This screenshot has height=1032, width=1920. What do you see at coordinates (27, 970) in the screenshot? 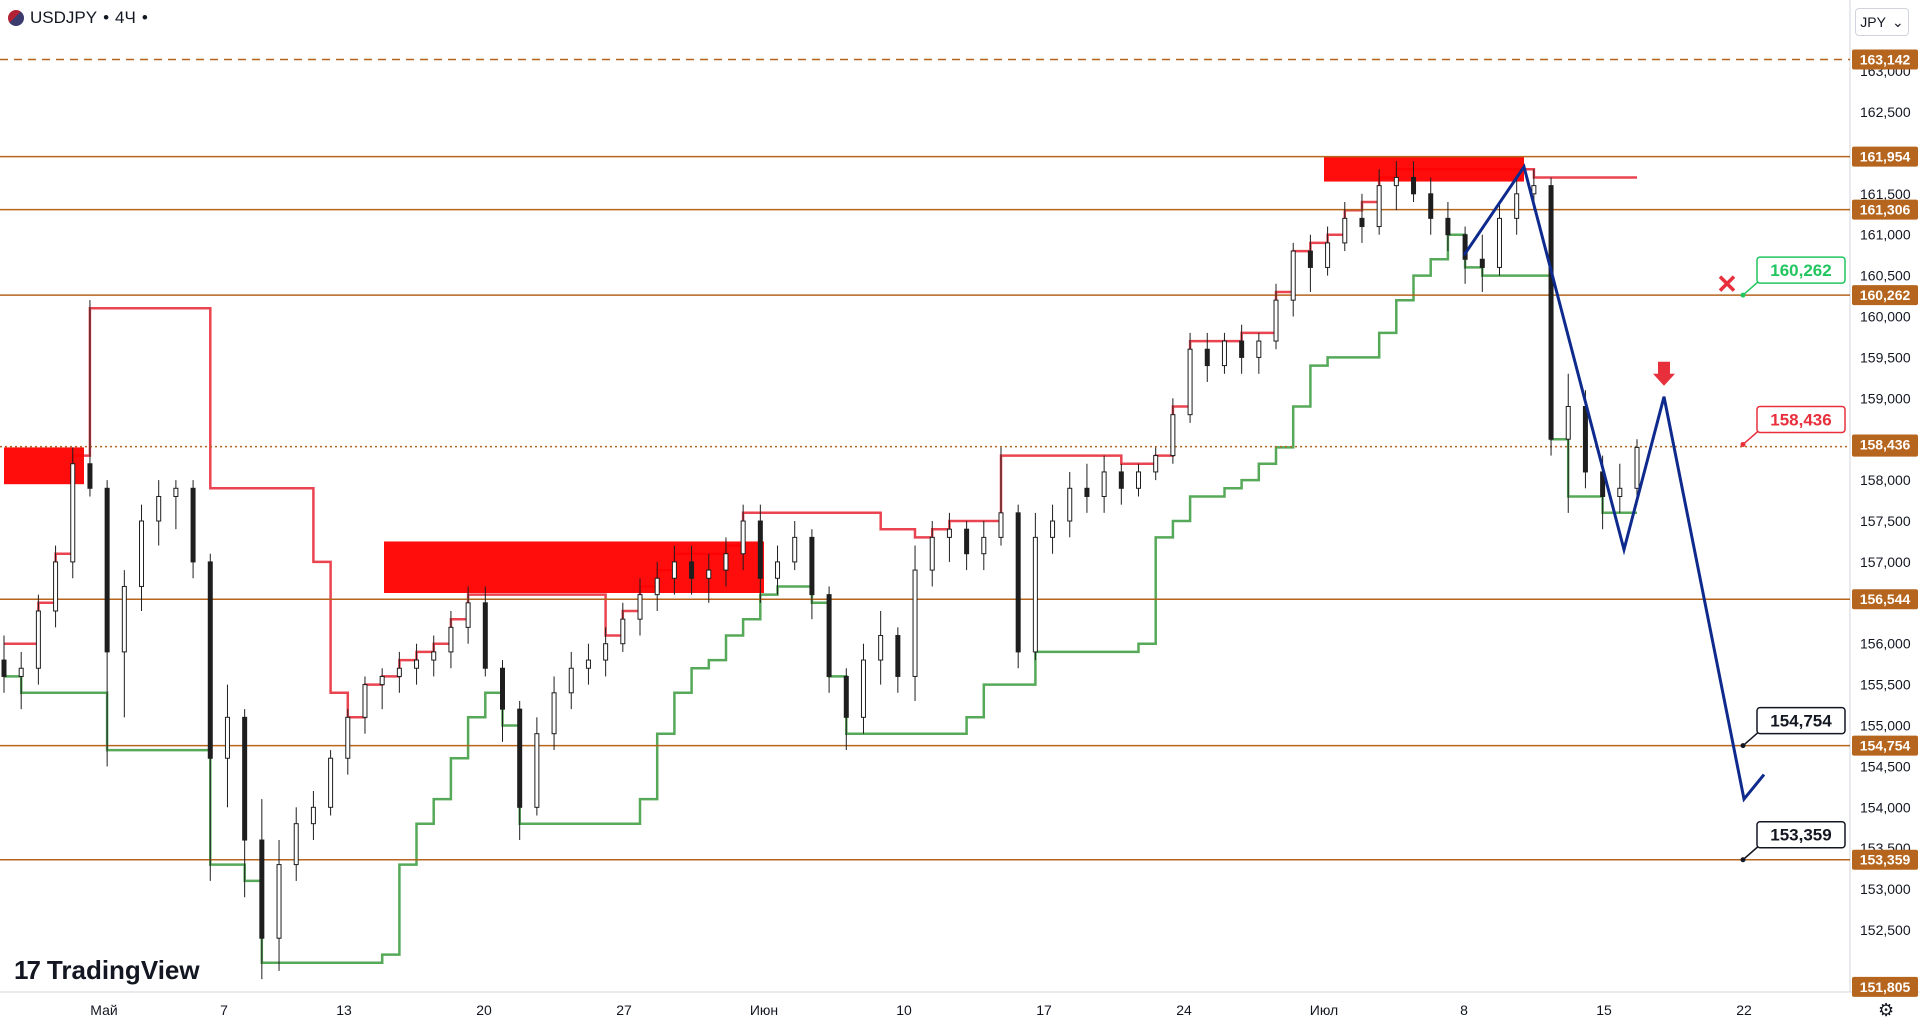
I see `tradingview-mark-icon: 17` at bounding box center [27, 970].